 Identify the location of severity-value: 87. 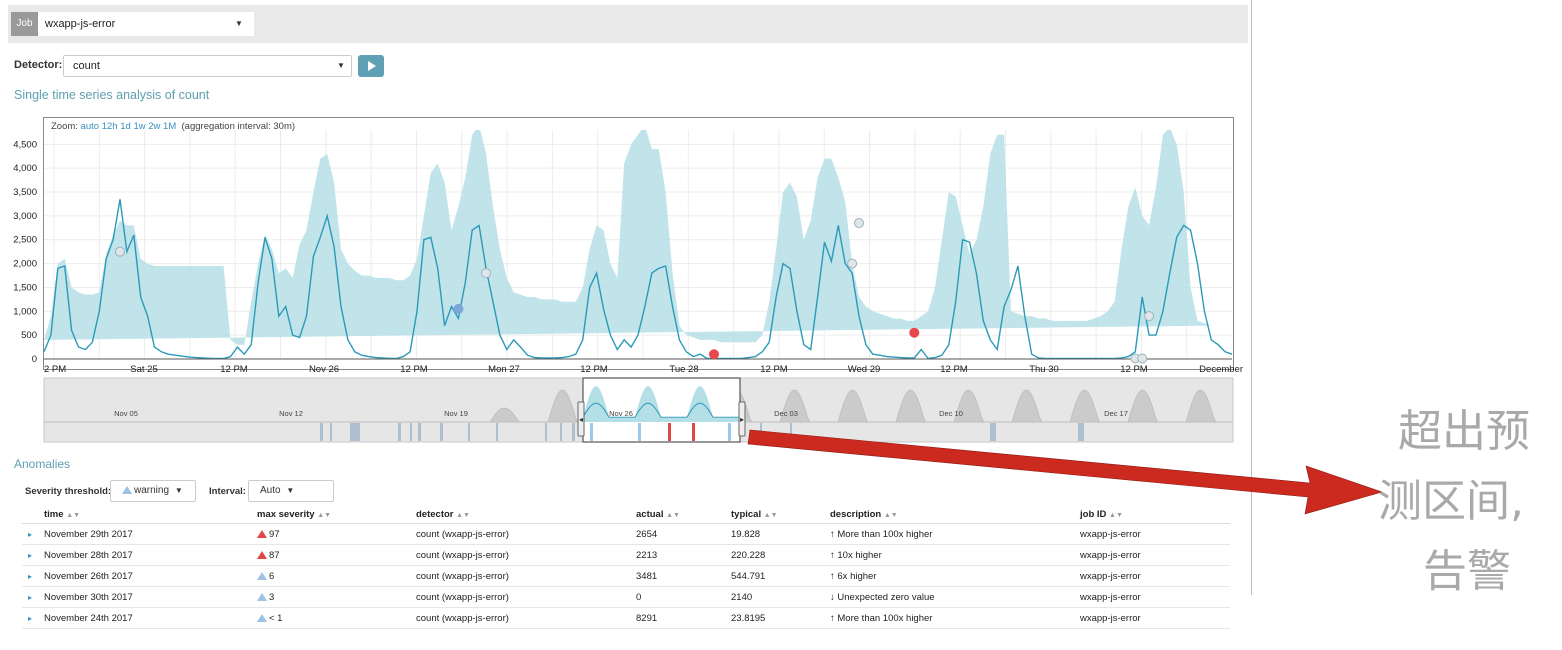
(274, 555).